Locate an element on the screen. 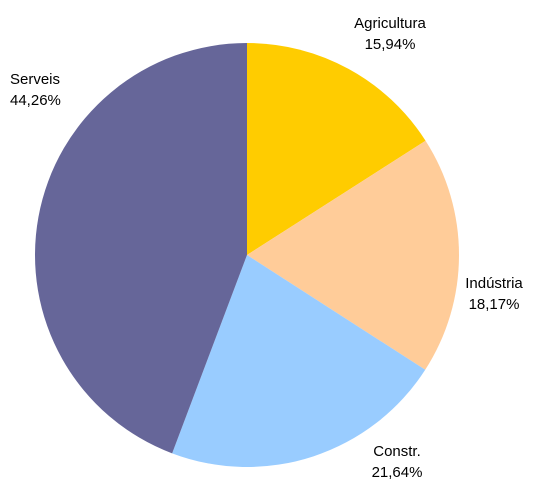 Image resolution: width=533 pixels, height=484 pixels. slice-label: Agricultura is located at coordinates (390, 23).